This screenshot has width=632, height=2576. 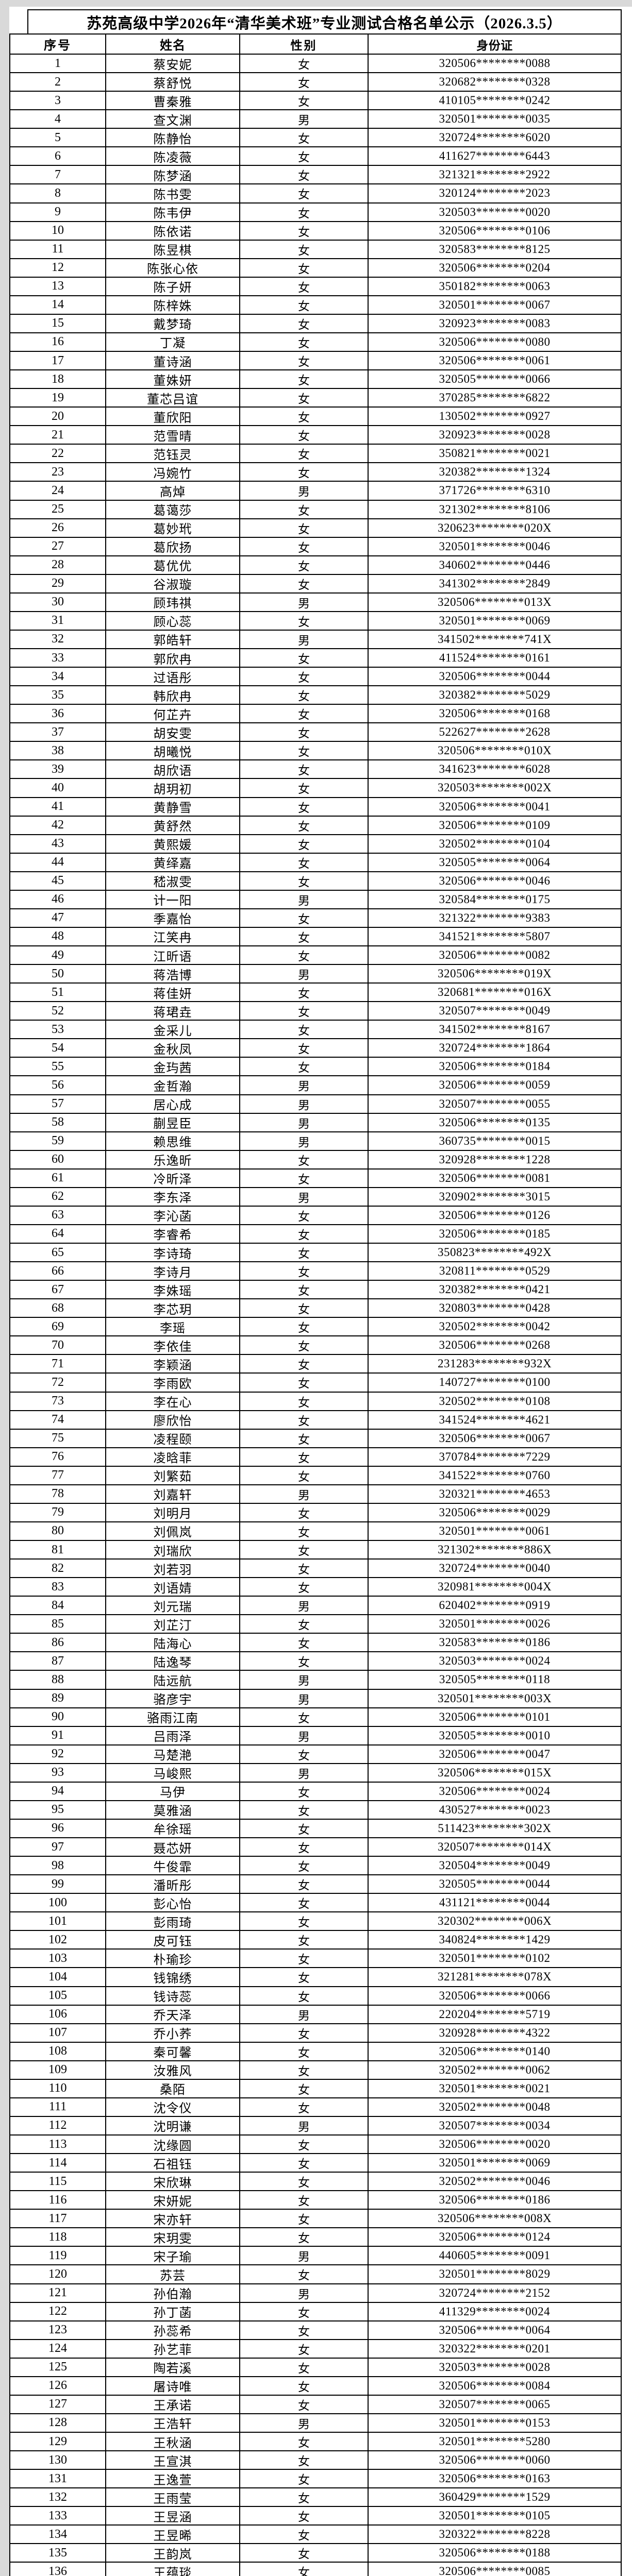 I want to click on header-gender: 性别, so click(x=304, y=44).